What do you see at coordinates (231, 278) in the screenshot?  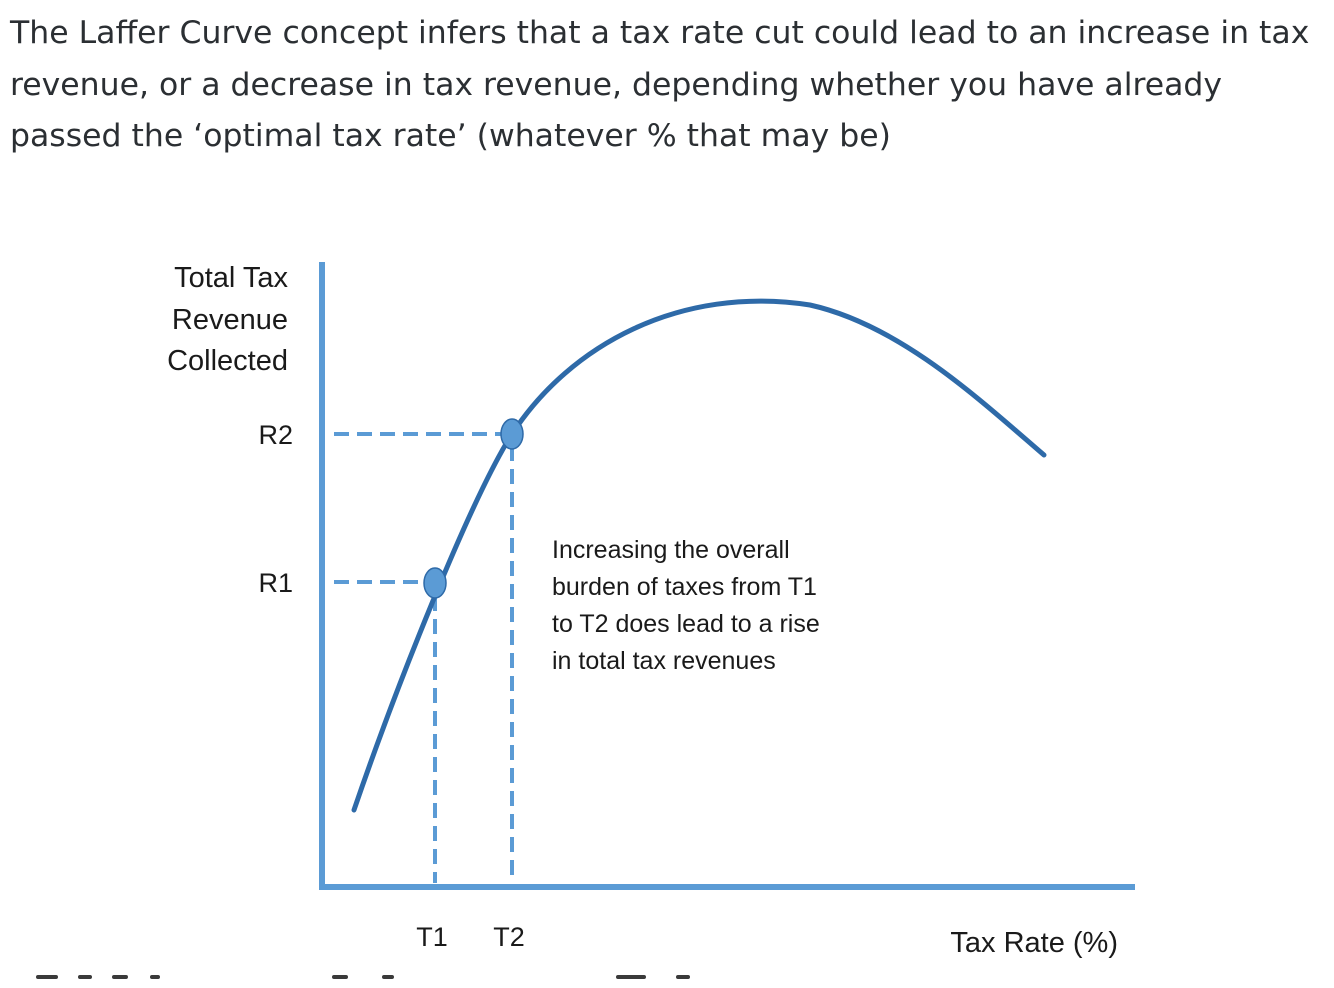 I see `y-axis-label-line-1: Total Tax` at bounding box center [231, 278].